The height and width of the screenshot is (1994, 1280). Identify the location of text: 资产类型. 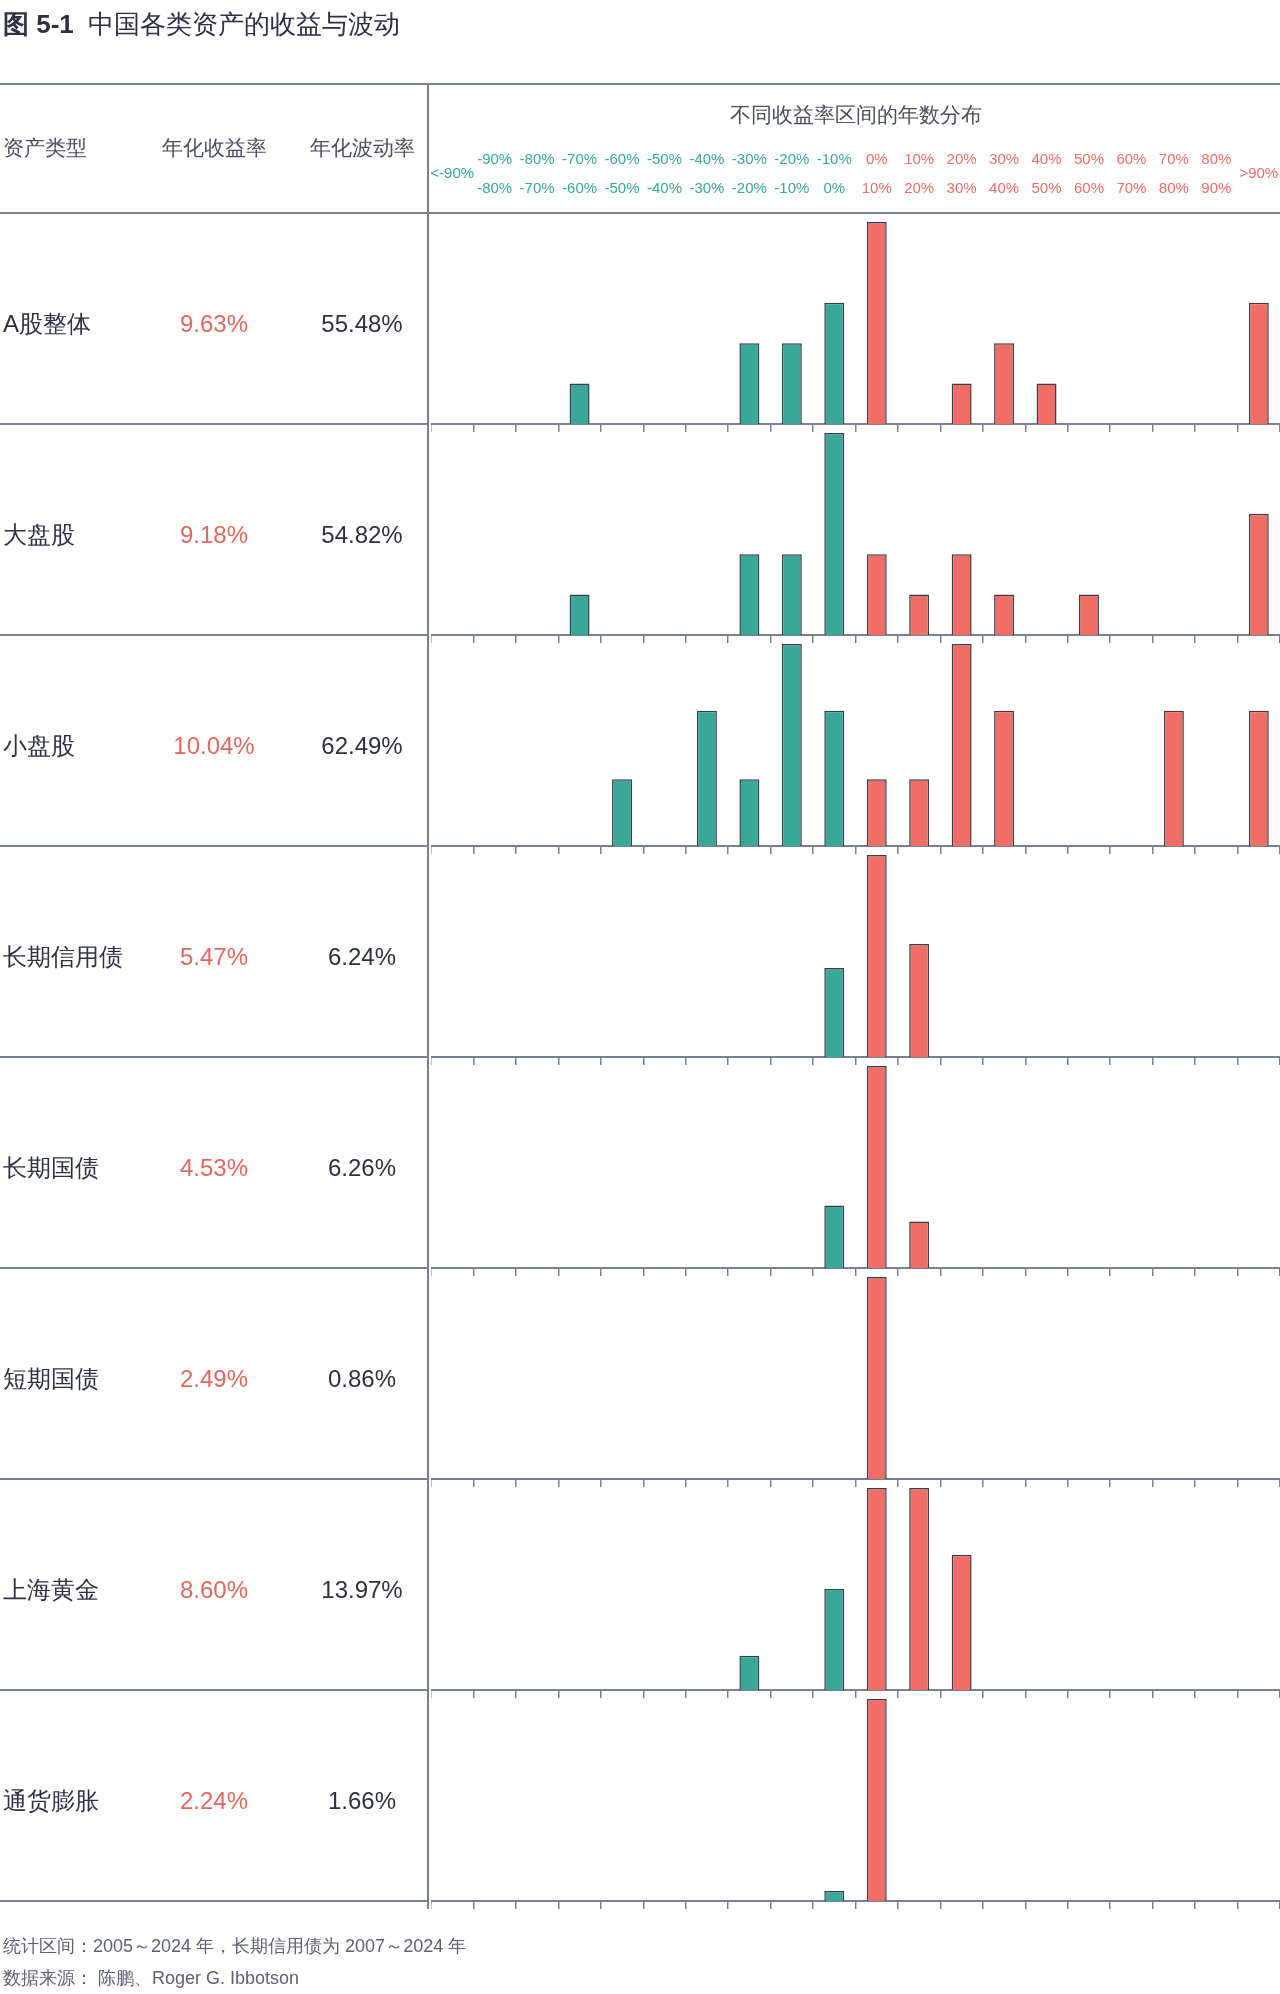
(45, 148).